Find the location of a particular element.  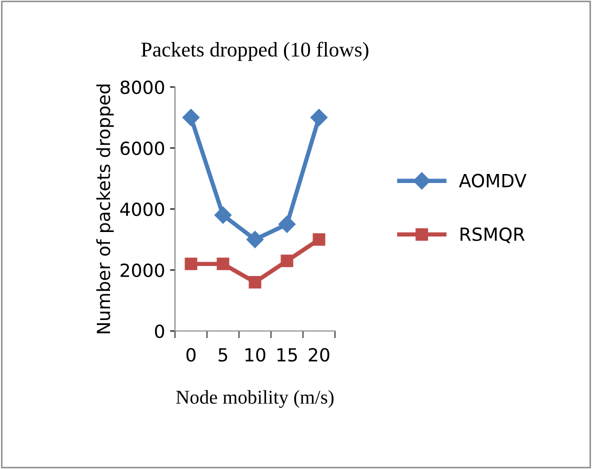

y-axis-title: Number of packets dropped is located at coordinates (105, 209).